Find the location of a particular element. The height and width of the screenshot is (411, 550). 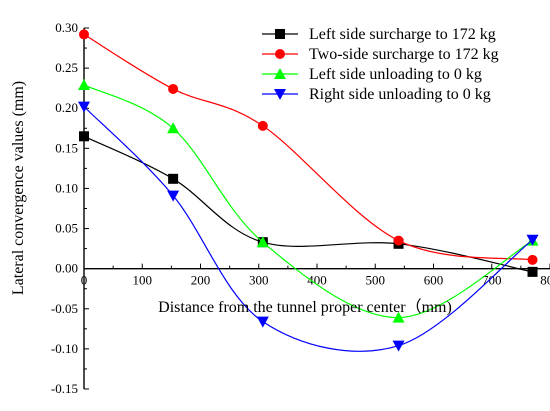

x-tick-label: 600 is located at coordinates (434, 280).